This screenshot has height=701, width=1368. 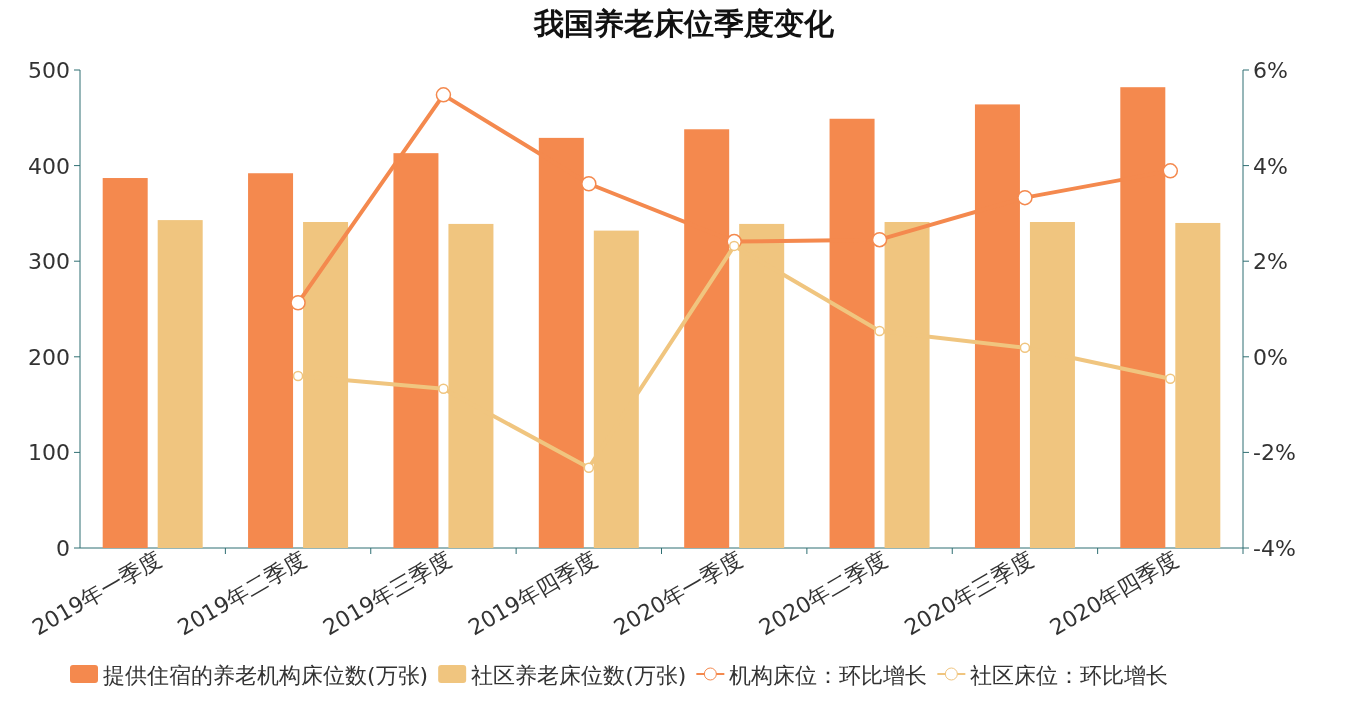 What do you see at coordinates (49, 453) in the screenshot?
I see `y-tick-label: 100` at bounding box center [49, 453].